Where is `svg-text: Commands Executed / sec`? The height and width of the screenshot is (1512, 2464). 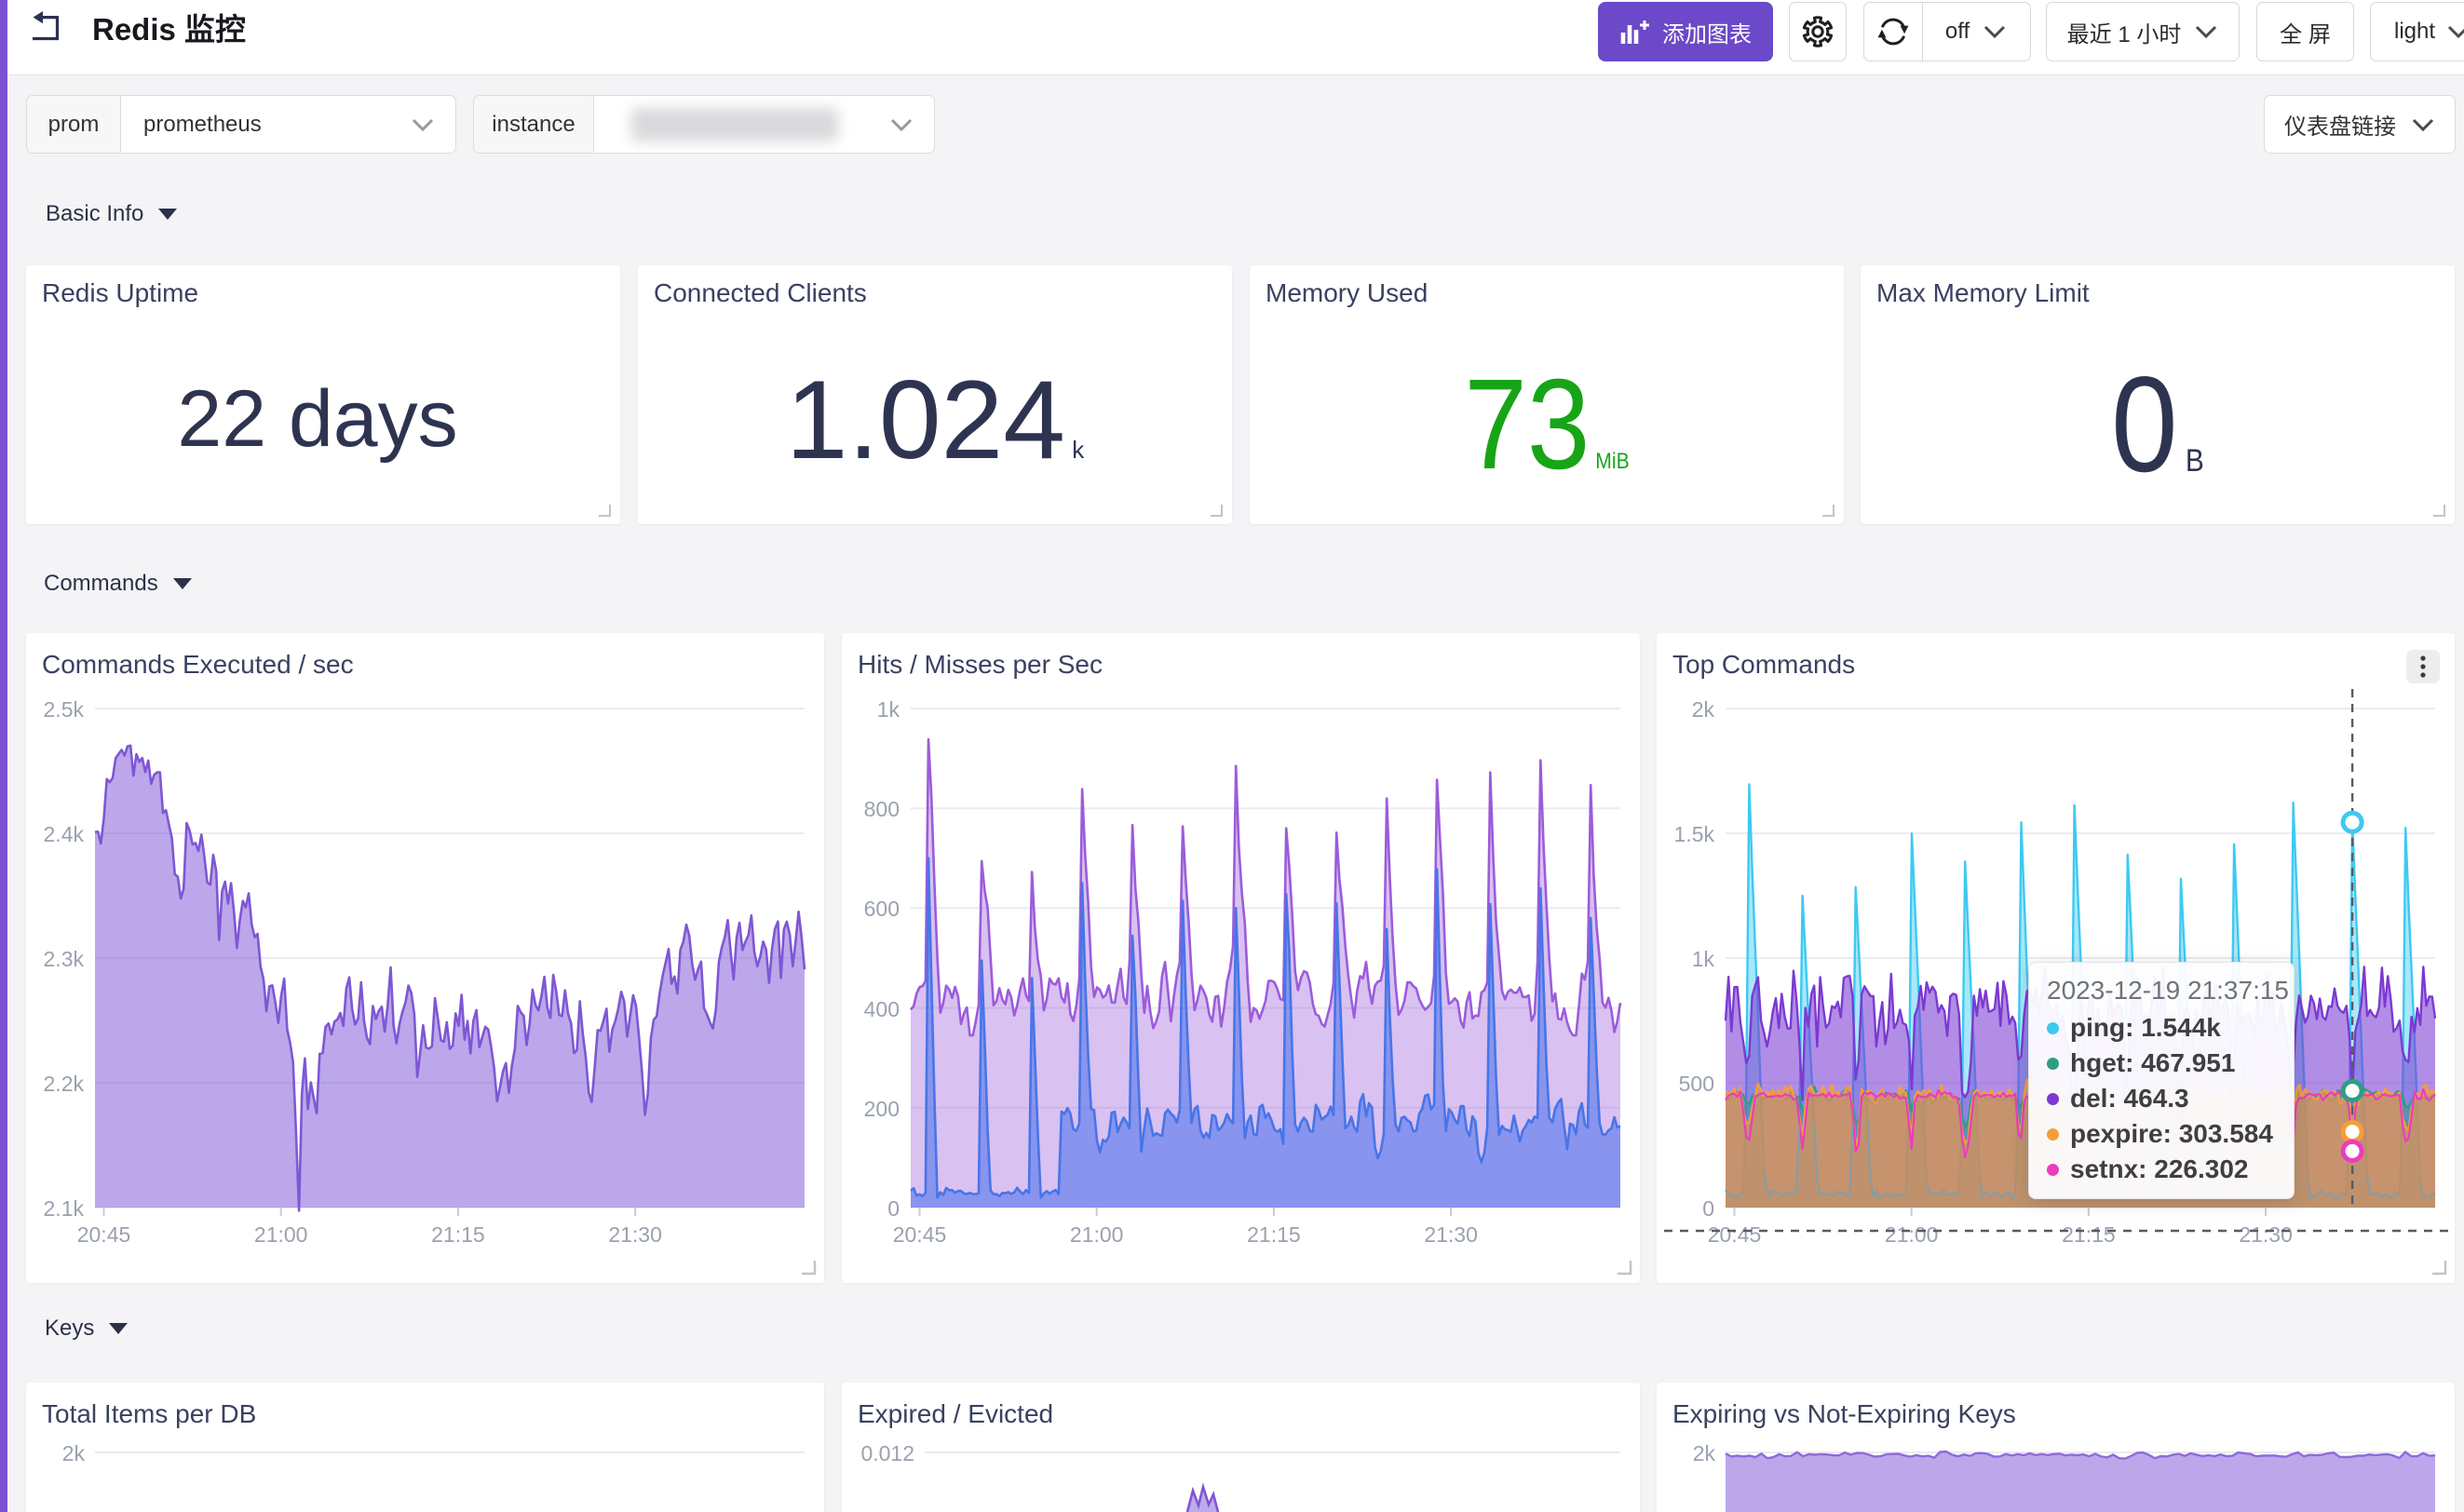
svg-text: Commands Executed / sec is located at coordinates (198, 664).